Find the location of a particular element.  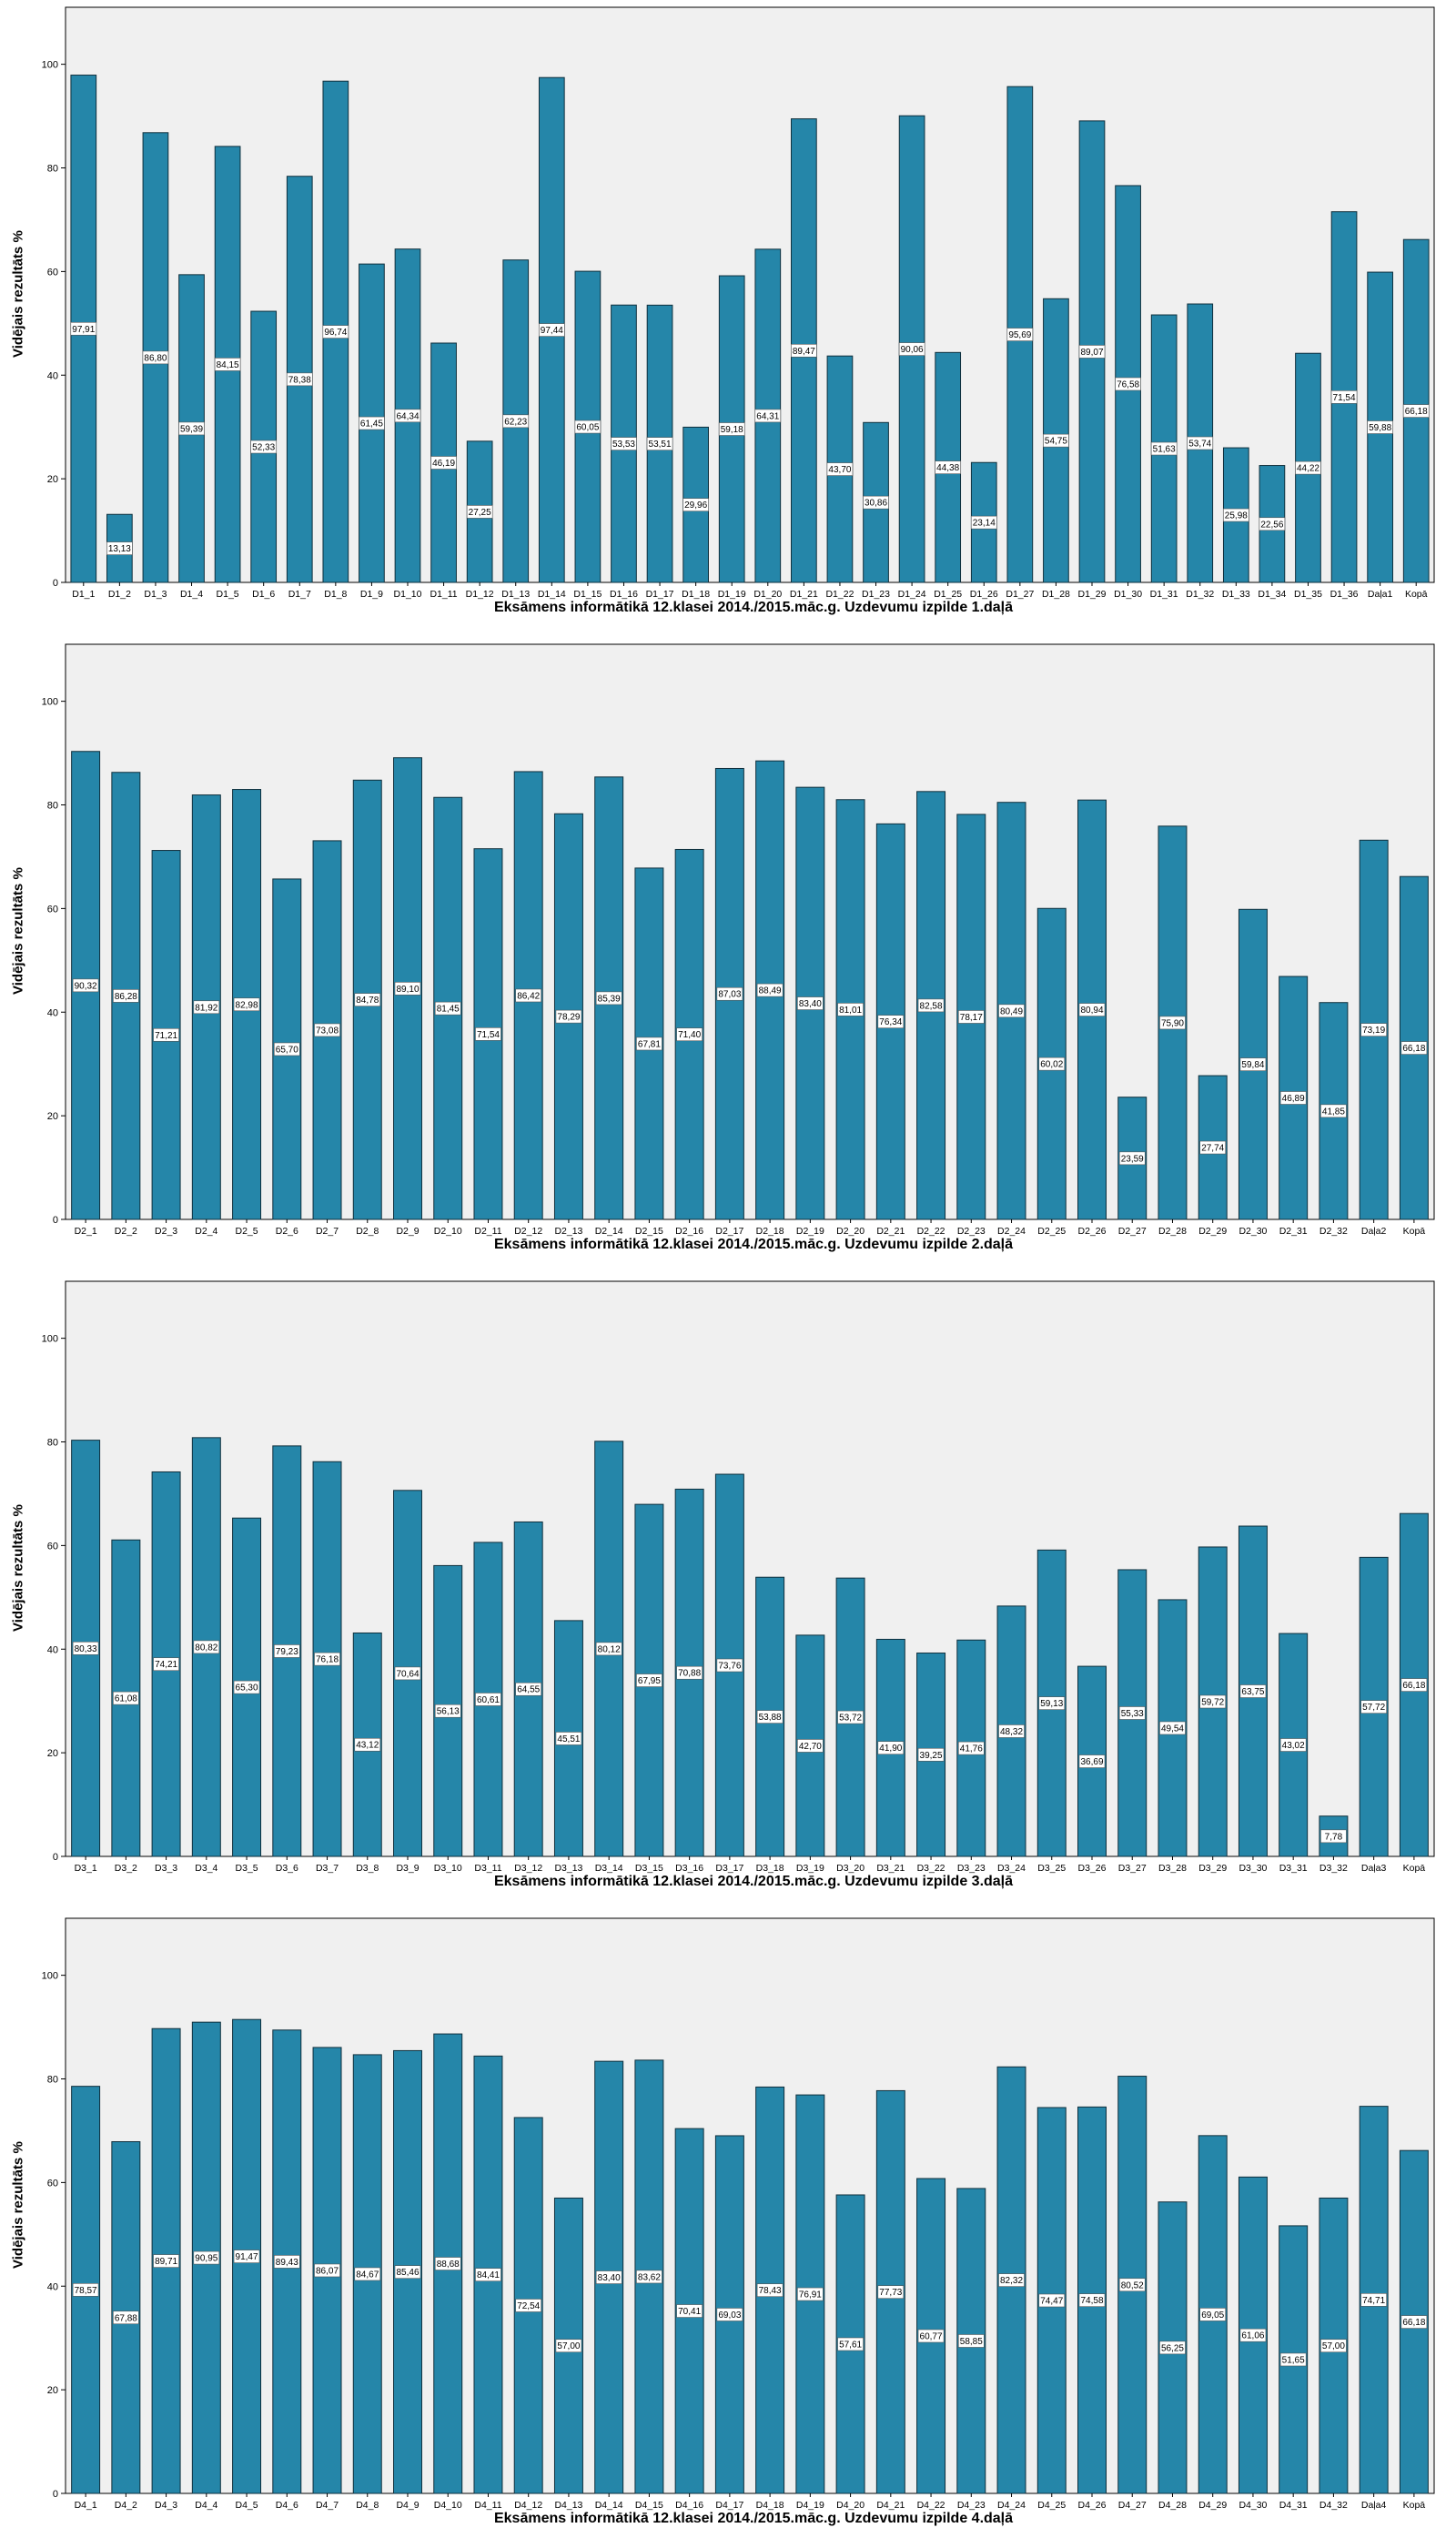

data-label: 53,74 is located at coordinates (1200, 445).